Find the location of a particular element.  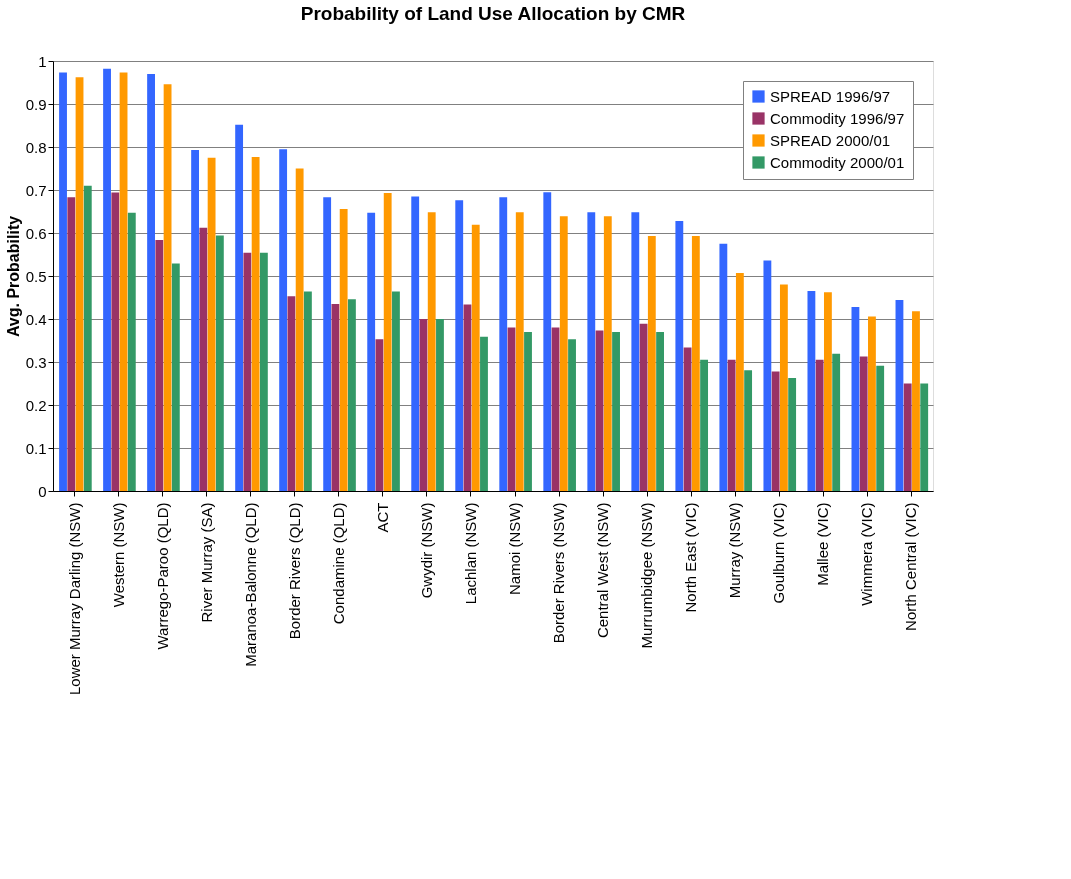

y-tick-label: 0.5 is located at coordinates (36, 276).